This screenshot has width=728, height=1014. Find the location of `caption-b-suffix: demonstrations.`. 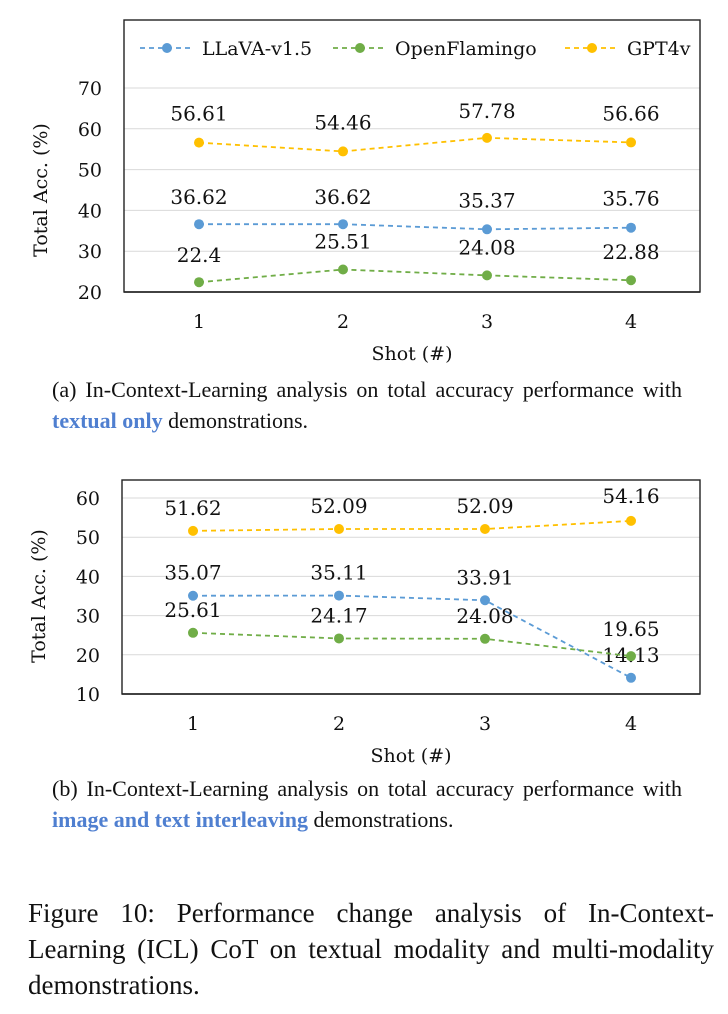

caption-b-suffix: demonstrations. is located at coordinates (381, 819).